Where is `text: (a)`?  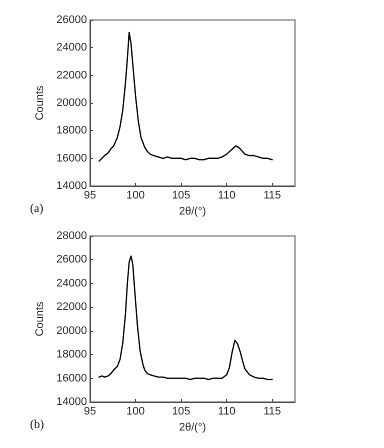
text: (a) is located at coordinates (37, 208).